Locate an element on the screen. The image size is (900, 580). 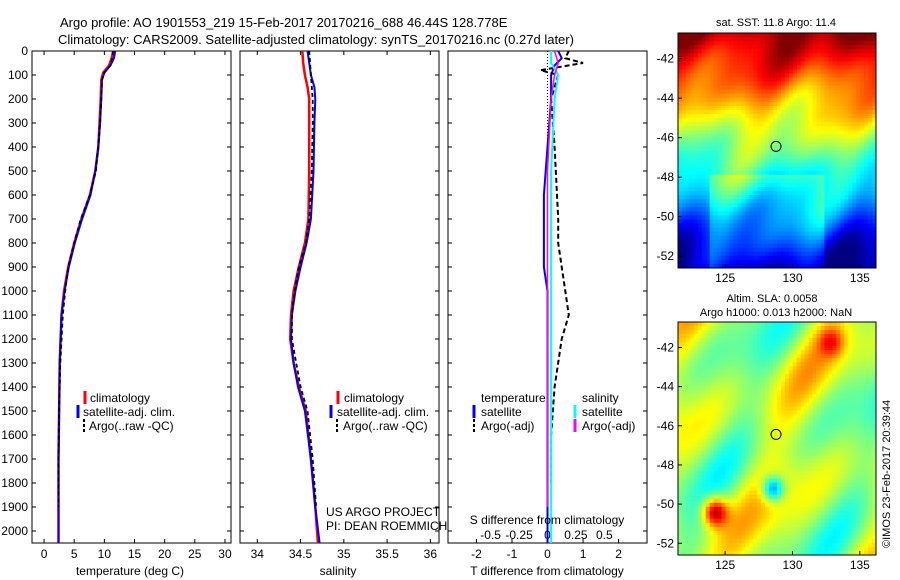
y-tick-label: 2000 is located at coordinates (14, 531).